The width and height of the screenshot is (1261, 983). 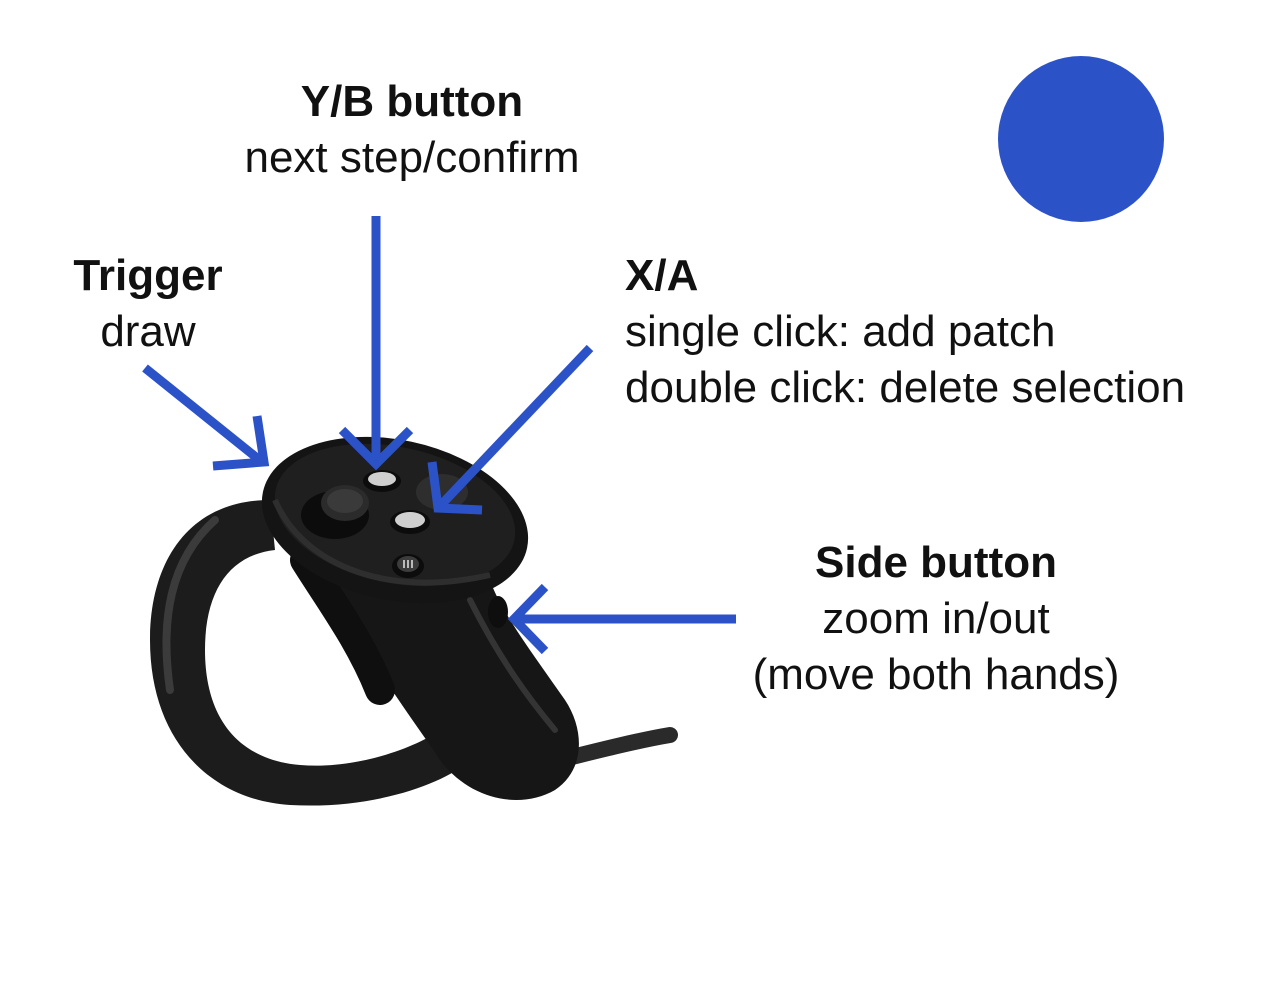 I want to click on label-yb-title: Y/B button, so click(x=412, y=101).